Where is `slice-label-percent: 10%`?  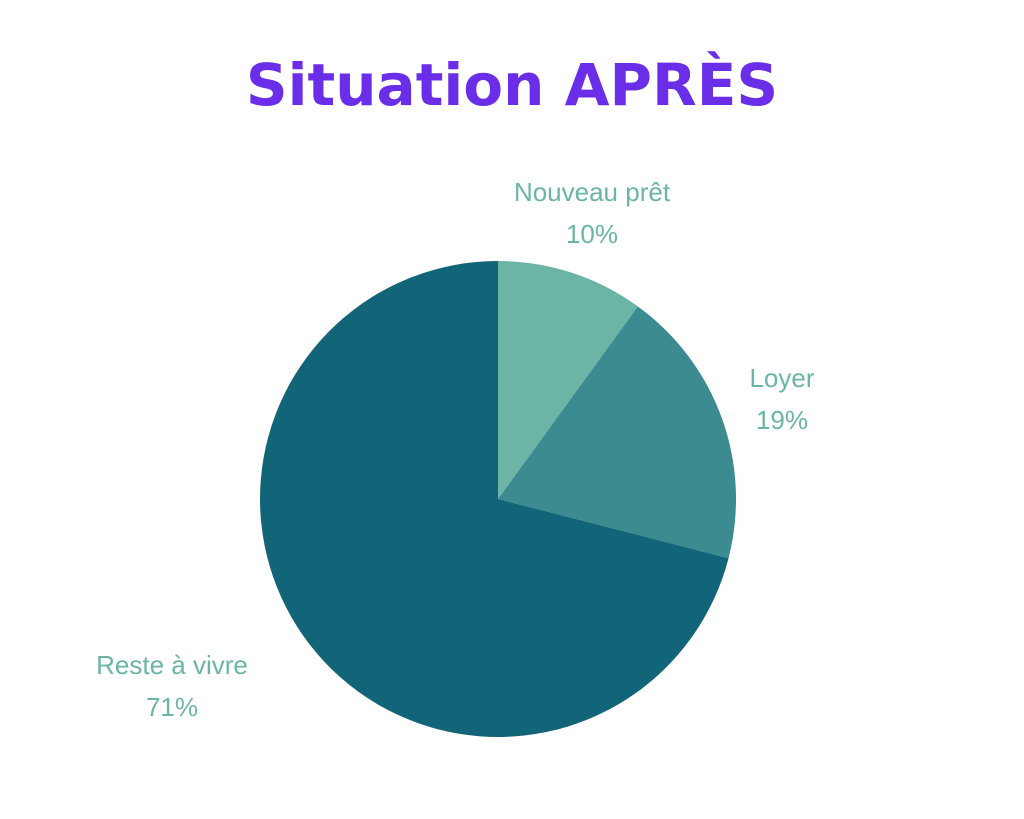
slice-label-percent: 10% is located at coordinates (592, 234).